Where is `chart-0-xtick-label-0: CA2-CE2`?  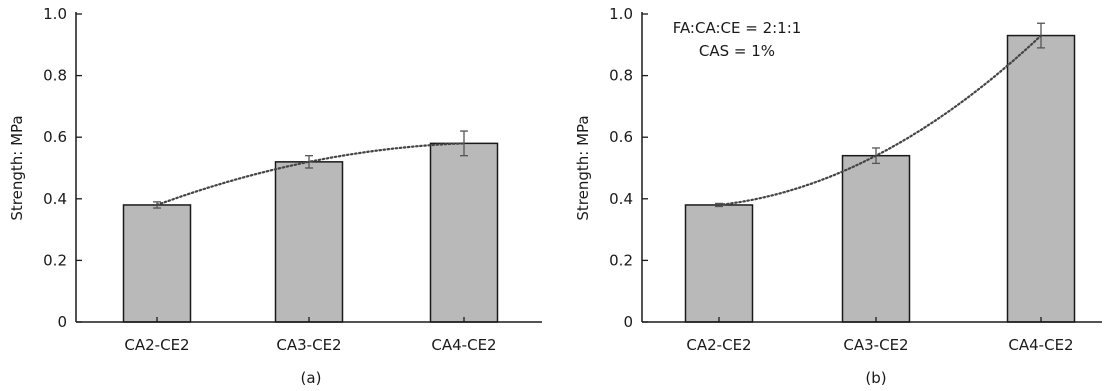
chart-0-xtick-label-0: CA2-CE2 is located at coordinates (156, 345).